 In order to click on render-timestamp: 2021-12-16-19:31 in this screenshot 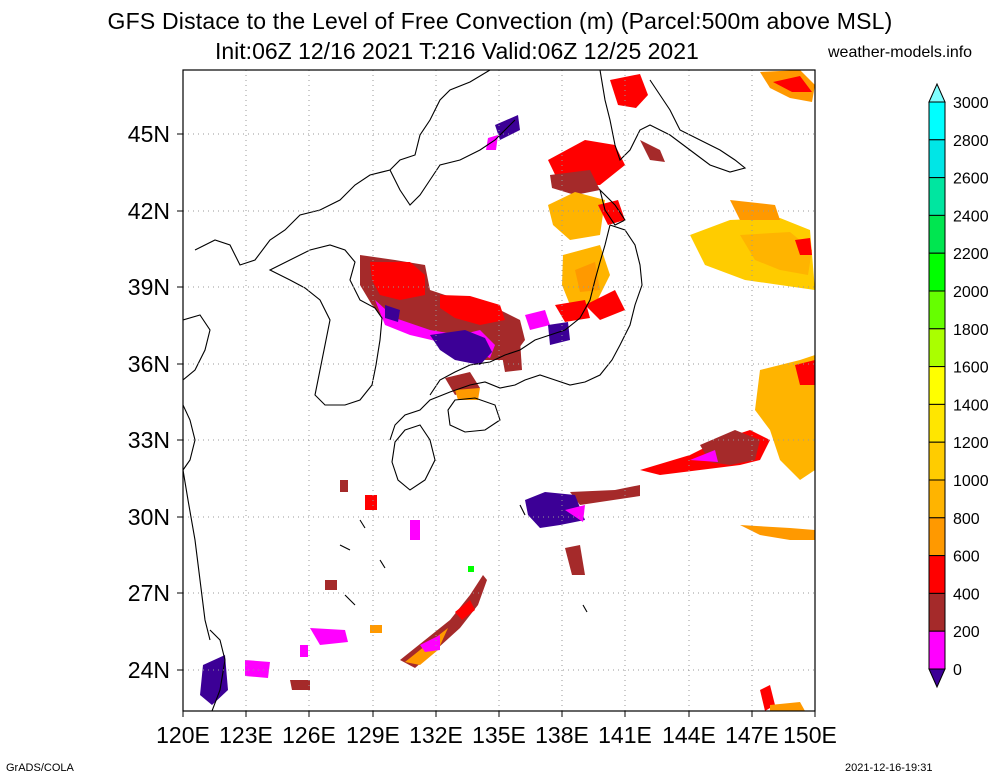, I will do `click(889, 768)`.